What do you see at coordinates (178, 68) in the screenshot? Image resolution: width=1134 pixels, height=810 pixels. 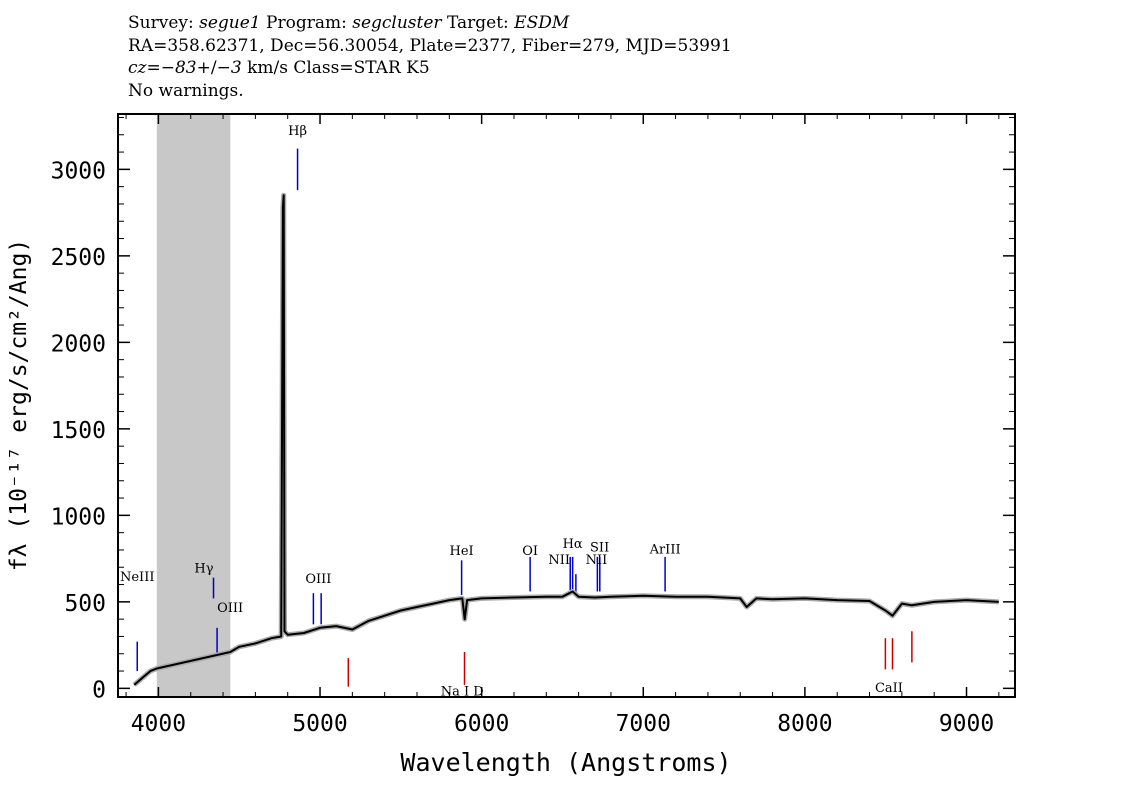 I see `cz-value: −83` at bounding box center [178, 68].